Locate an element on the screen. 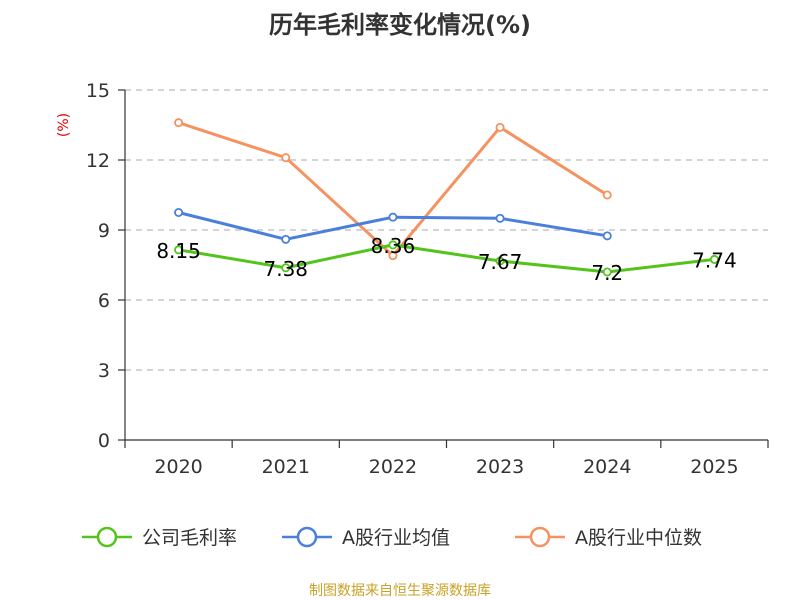 This screenshot has width=800, height=600. y-tick-label: 12 is located at coordinates (98, 161).